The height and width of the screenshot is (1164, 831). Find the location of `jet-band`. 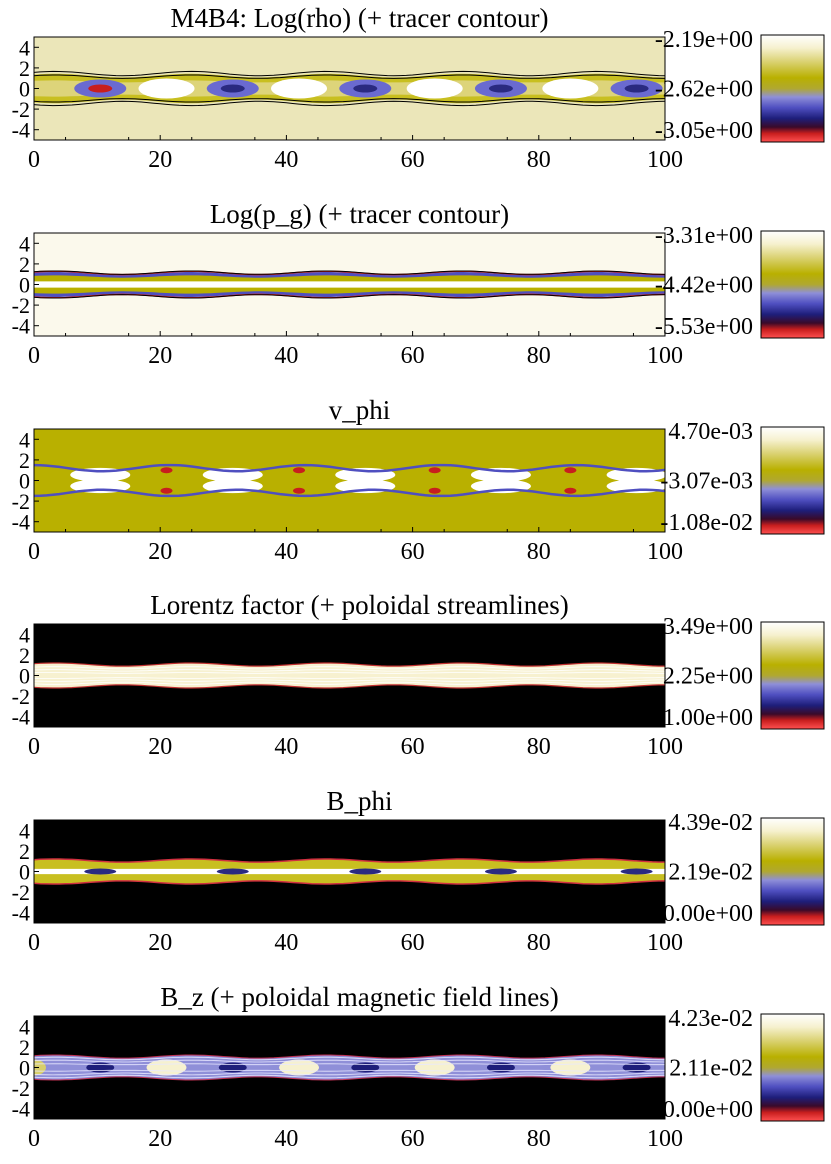

jet-band is located at coordinates (349, 675).